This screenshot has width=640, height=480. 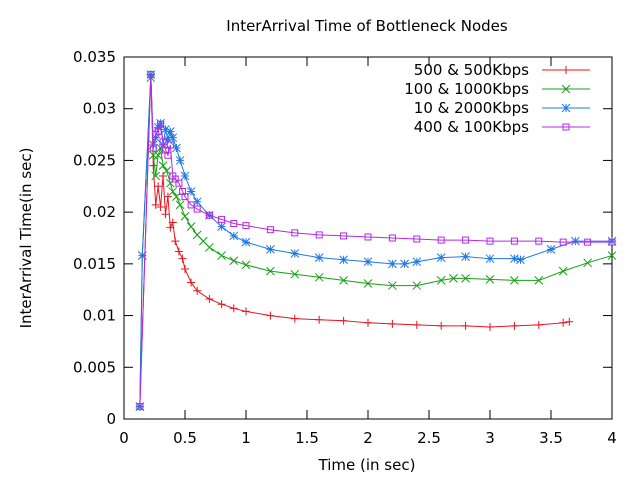 I want to click on legend-item: 100 & 1000Kbps, so click(x=497, y=89).